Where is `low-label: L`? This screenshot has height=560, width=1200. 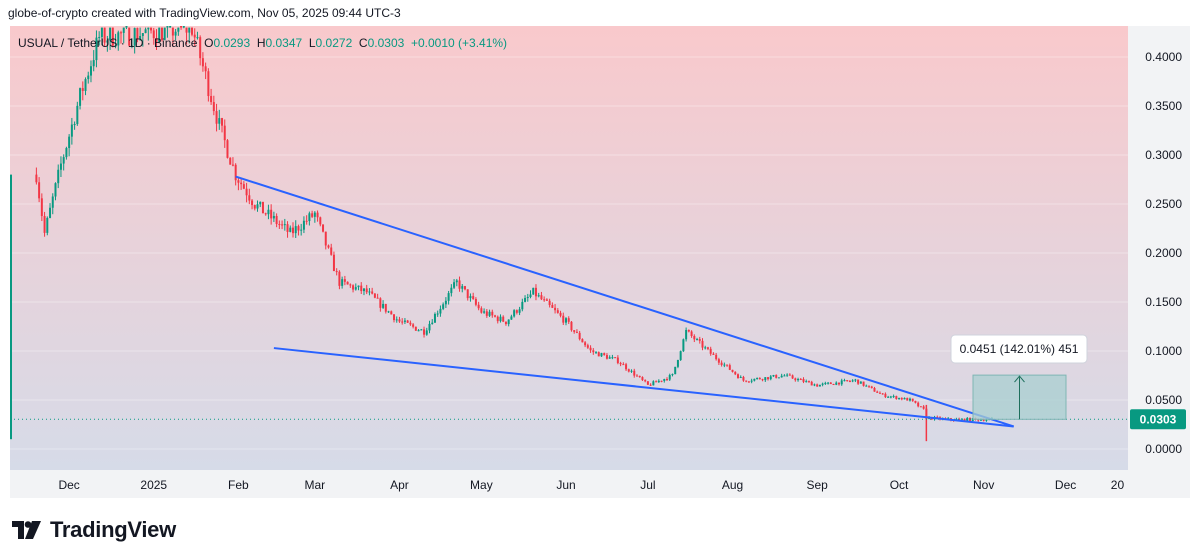
low-label: L is located at coordinates (312, 43).